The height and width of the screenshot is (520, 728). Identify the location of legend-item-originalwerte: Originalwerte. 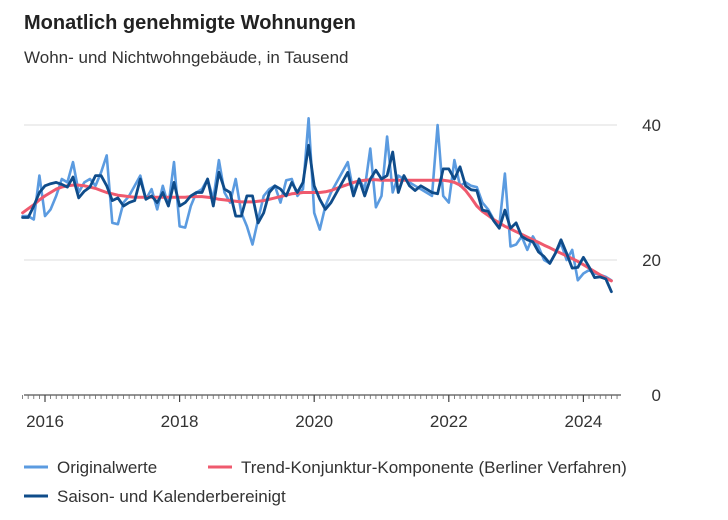
(90, 467).